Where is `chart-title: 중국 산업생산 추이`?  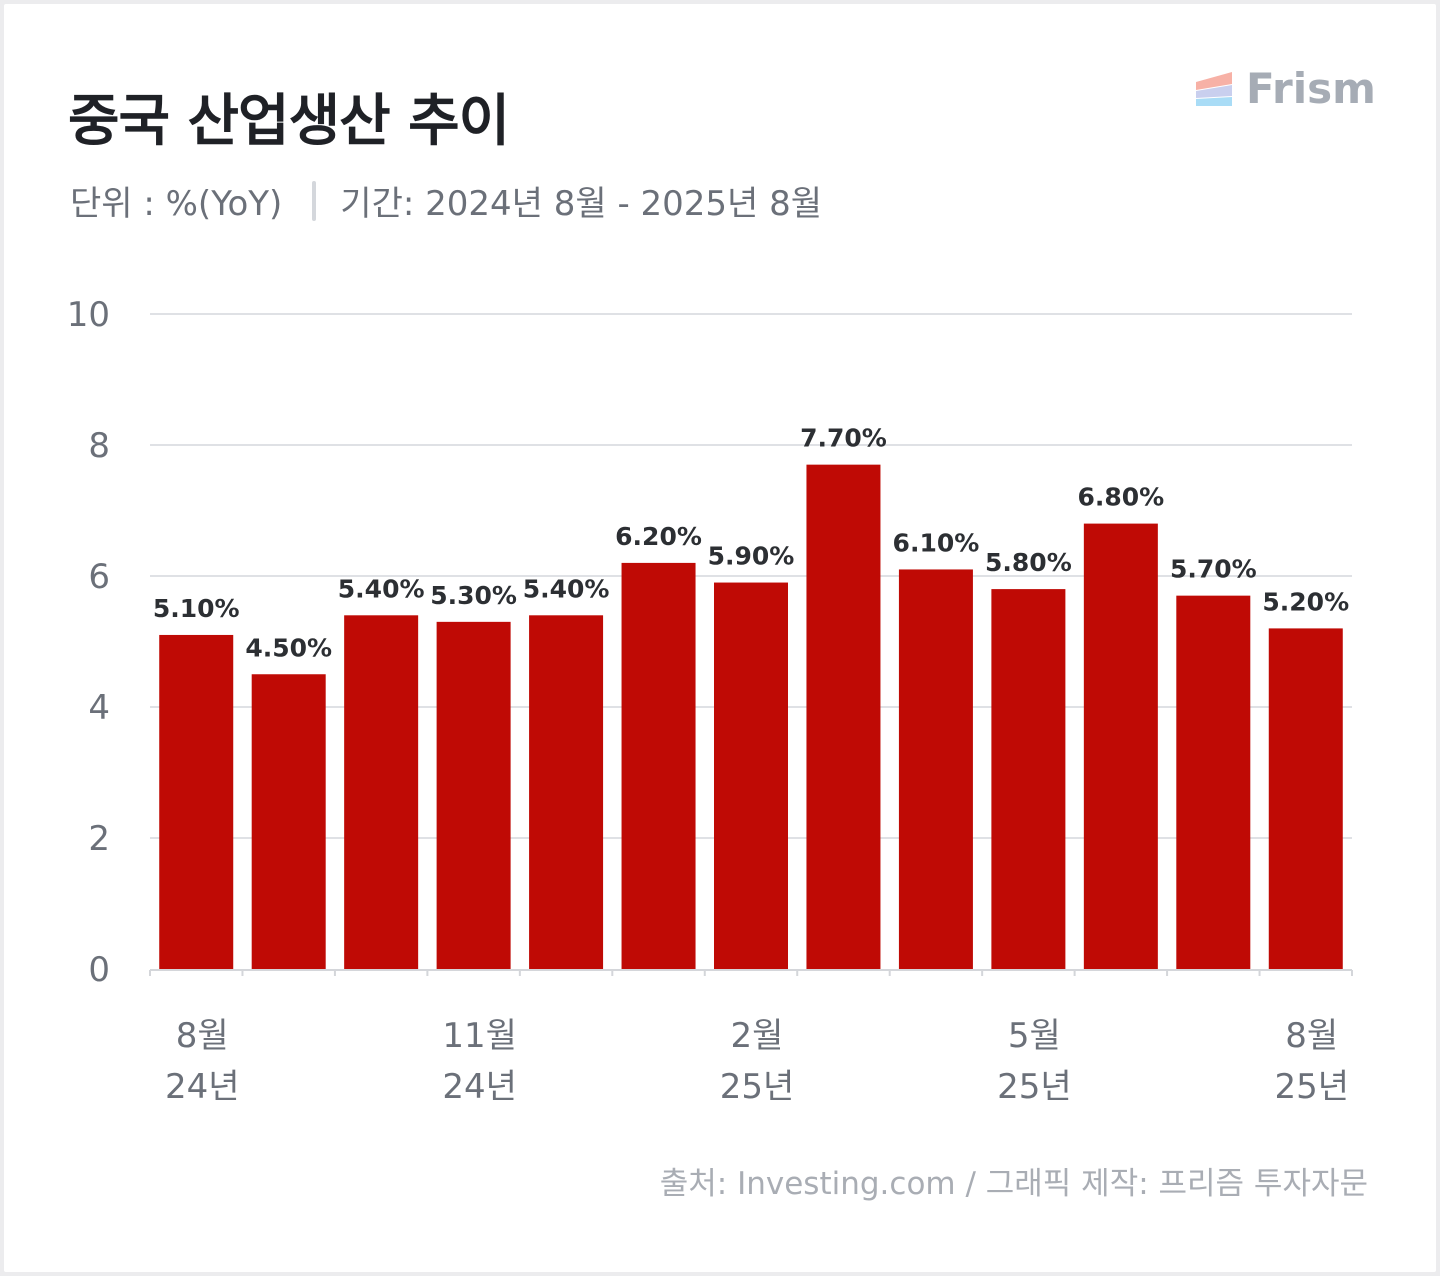
chart-title: 중국 산업생산 추이 is located at coordinates (289, 121).